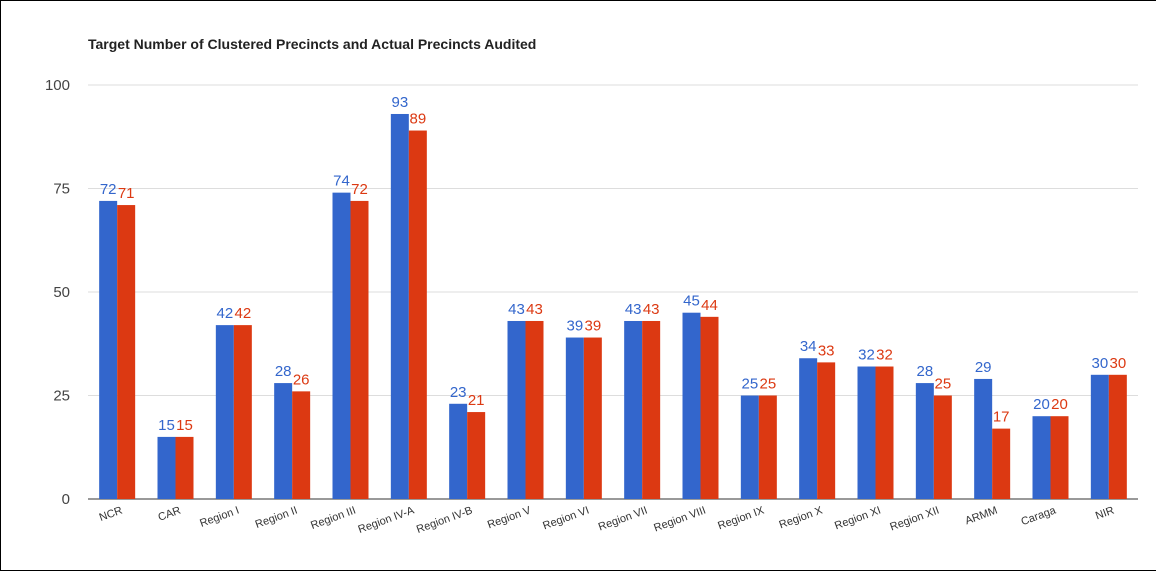 The width and height of the screenshot is (1157, 571). I want to click on x-tick-label: Region I, so click(219, 517).